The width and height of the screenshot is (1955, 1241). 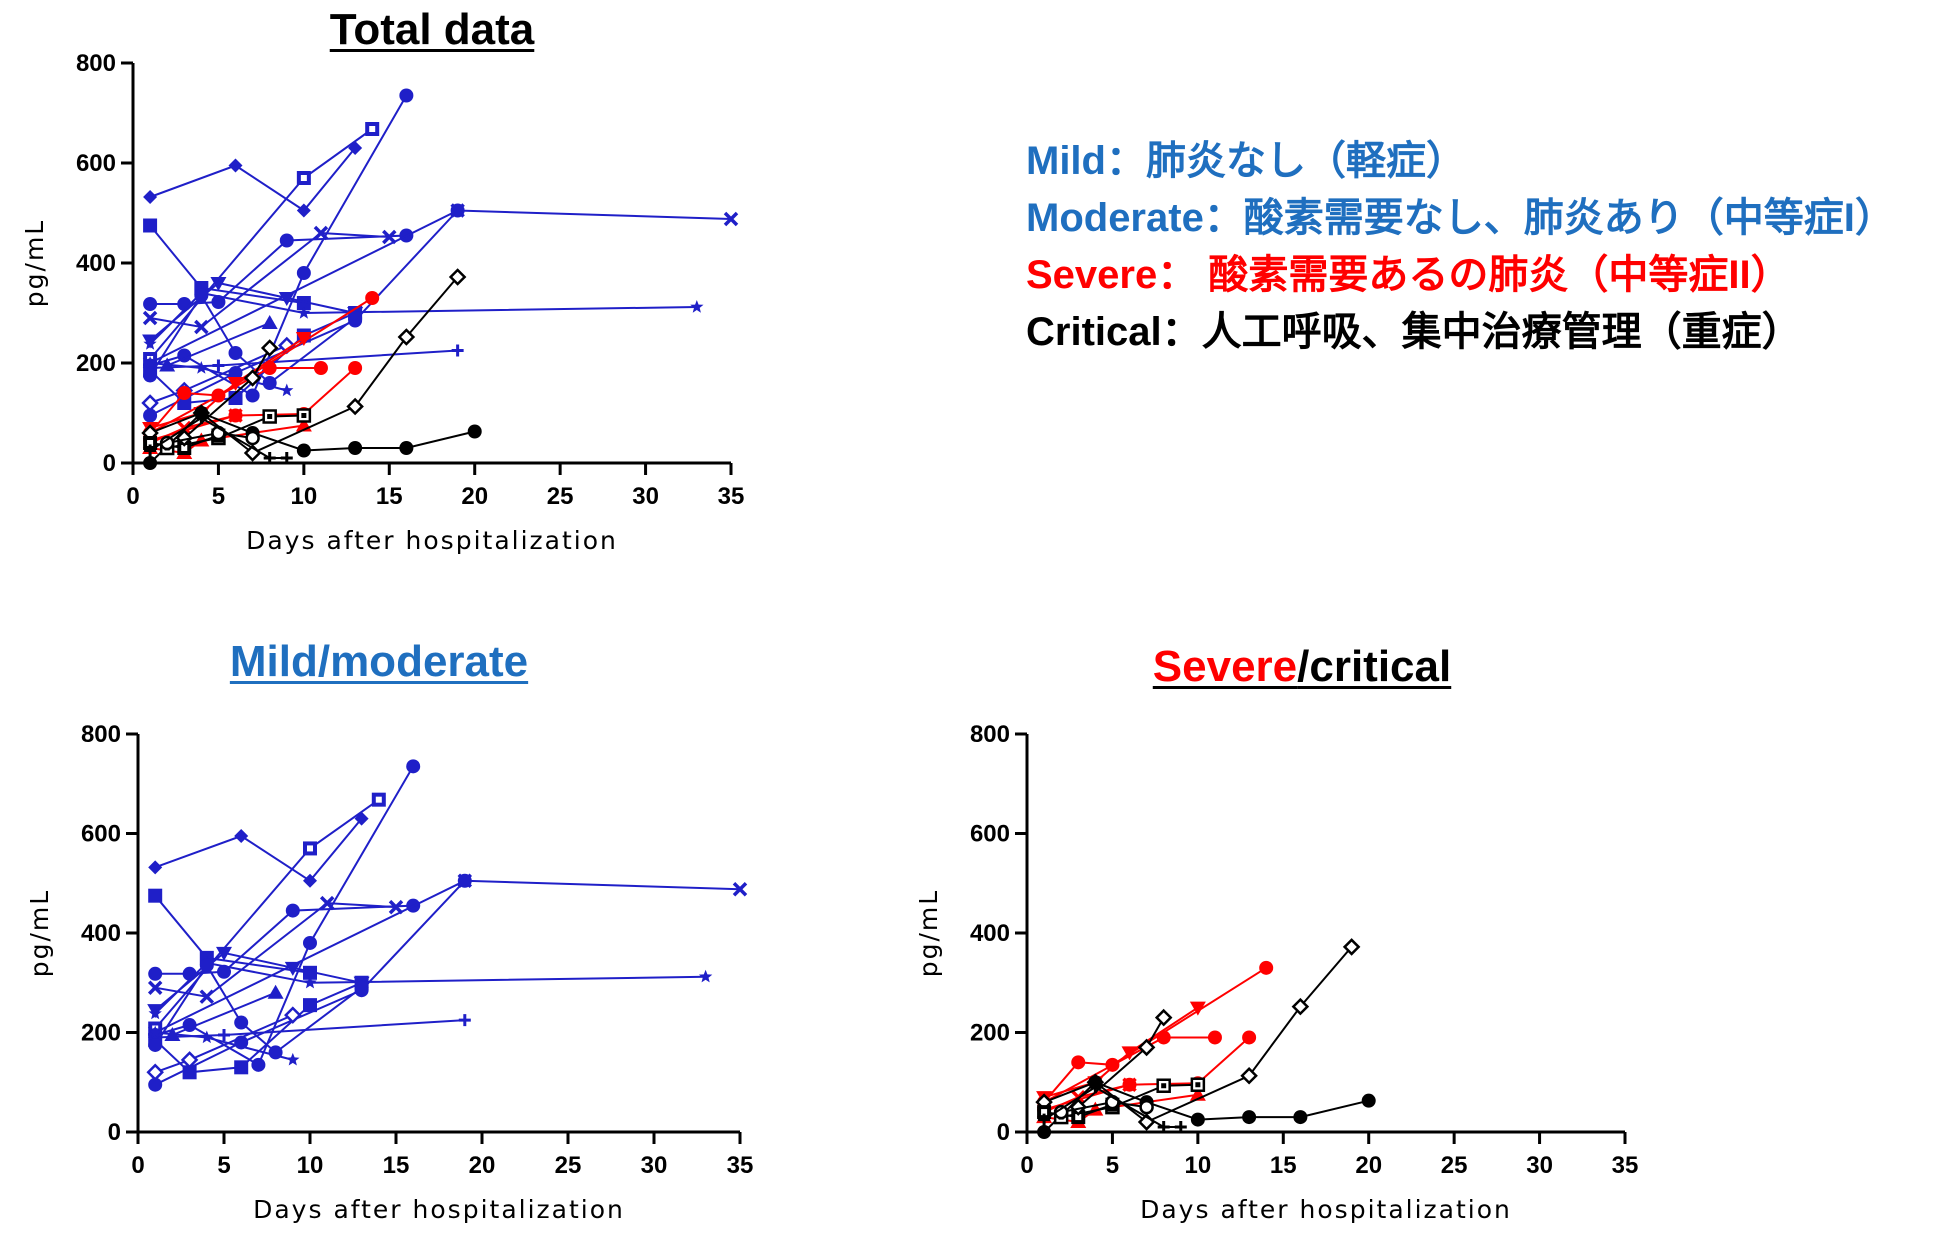 What do you see at coordinates (137, 1165) in the screenshot?
I see `x-tick-label: 0` at bounding box center [137, 1165].